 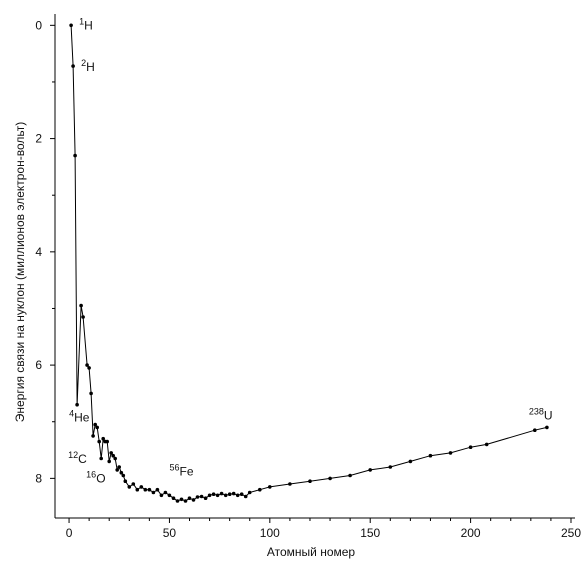 I want to click on annotation-element: C, so click(x=82, y=459).